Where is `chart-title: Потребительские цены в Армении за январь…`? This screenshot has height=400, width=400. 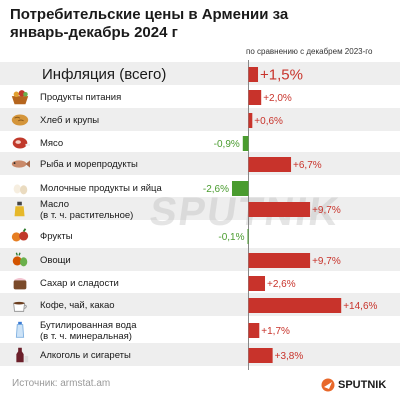
chart-title: Потребительские цены в Армении за январь… is located at coordinates (149, 23).